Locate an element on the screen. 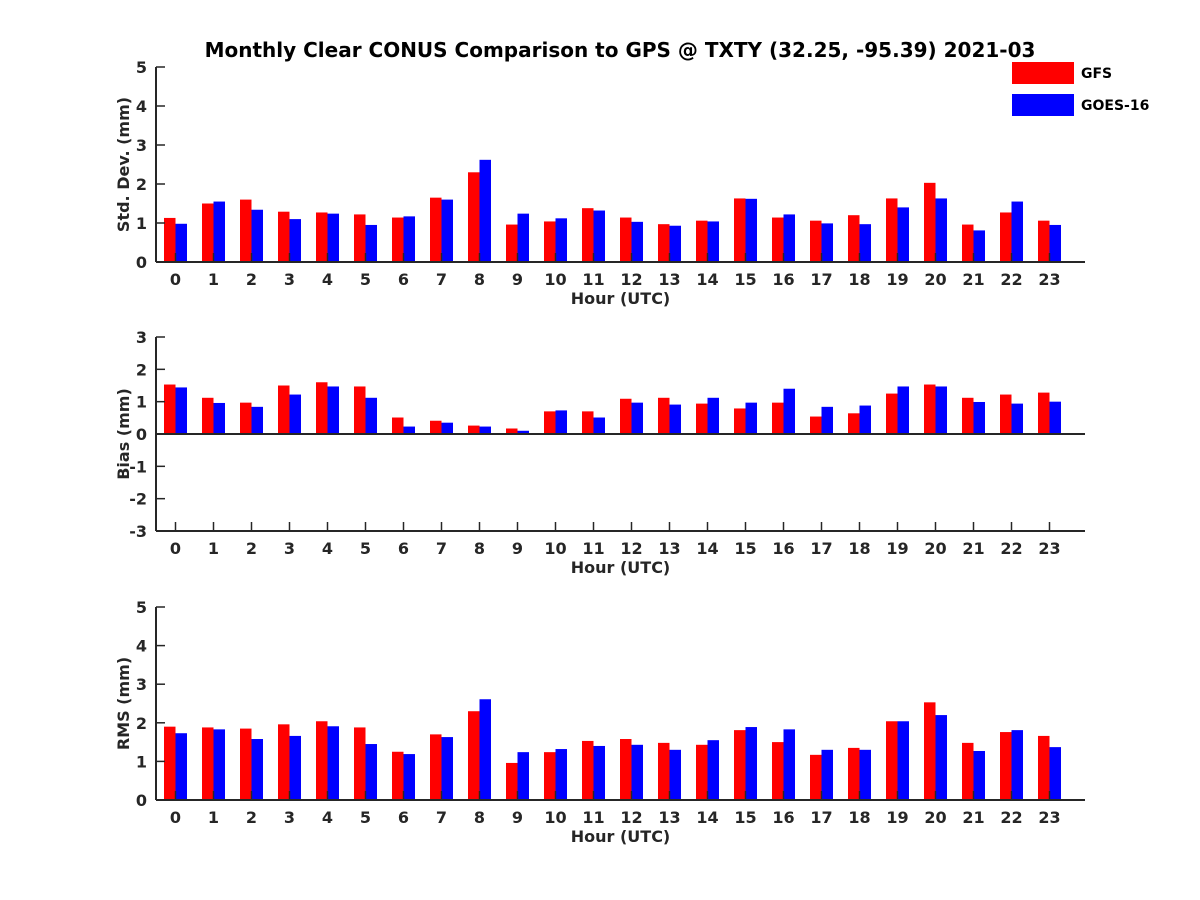  y-axis-label: RMS (mm) is located at coordinates (123, 703).